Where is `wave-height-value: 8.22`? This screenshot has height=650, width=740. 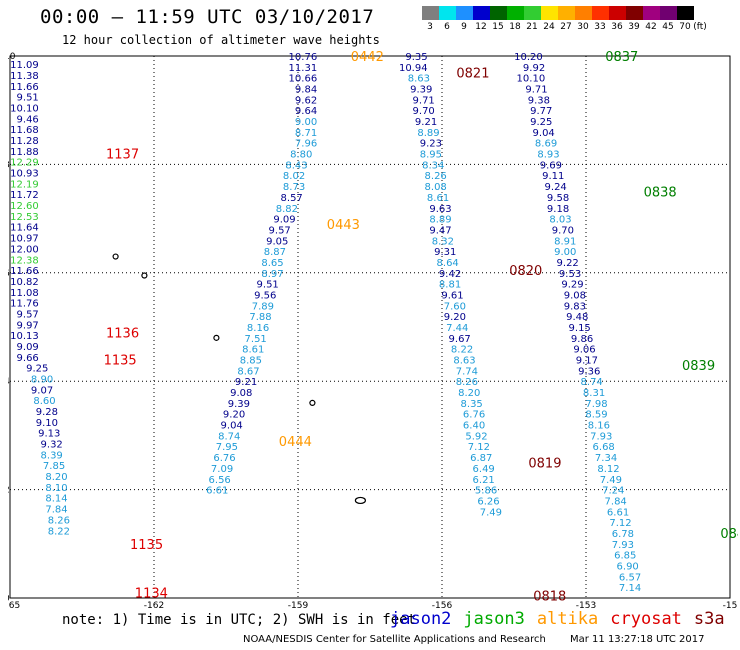
wave-height-value: 8.22 is located at coordinates (59, 531).